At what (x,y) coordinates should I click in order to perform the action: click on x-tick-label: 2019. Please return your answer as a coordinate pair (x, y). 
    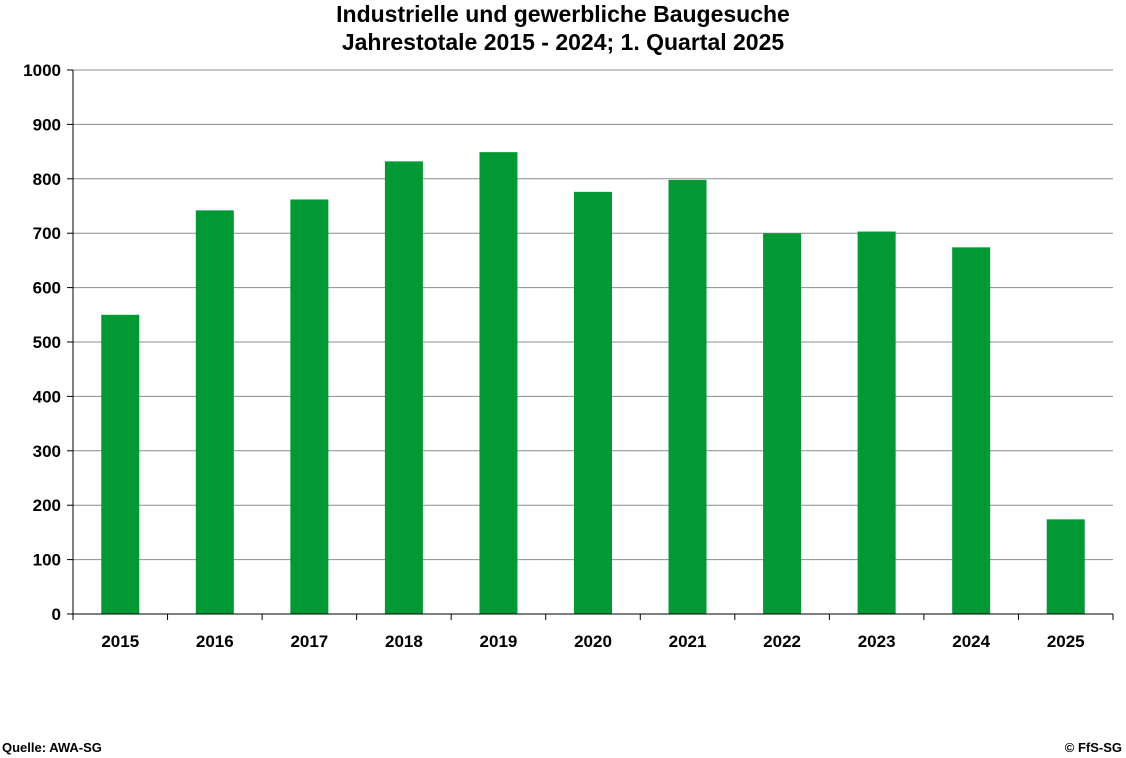
    Looking at the image, I should click on (499, 641).